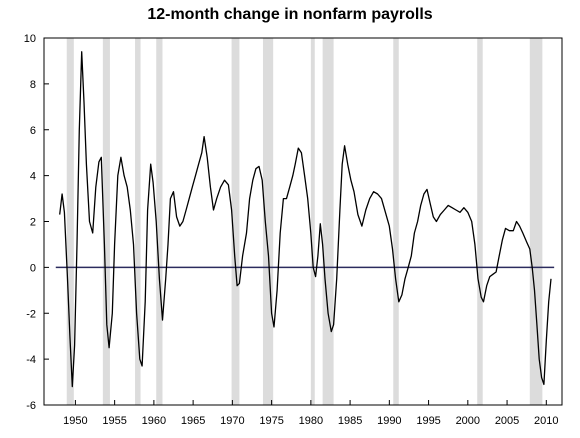  What do you see at coordinates (33, 223) in the screenshot?
I see `y-tick-label: 2` at bounding box center [33, 223].